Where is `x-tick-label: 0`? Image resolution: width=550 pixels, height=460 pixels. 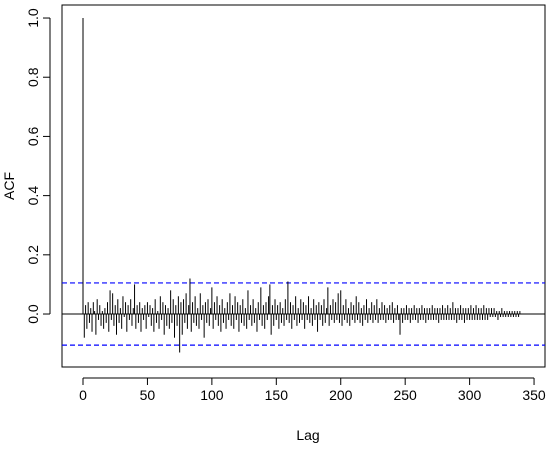
x-tick-label: 0 is located at coordinates (83, 395).